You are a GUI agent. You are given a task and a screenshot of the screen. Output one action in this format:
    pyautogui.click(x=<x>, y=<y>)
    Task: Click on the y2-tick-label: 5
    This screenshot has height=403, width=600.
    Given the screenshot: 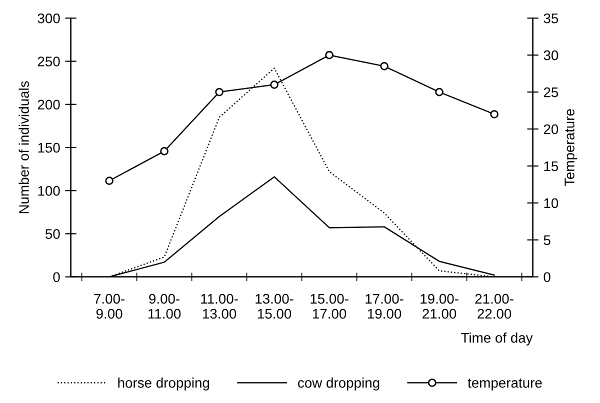 What is the action you would take?
    pyautogui.click(x=547, y=240)
    